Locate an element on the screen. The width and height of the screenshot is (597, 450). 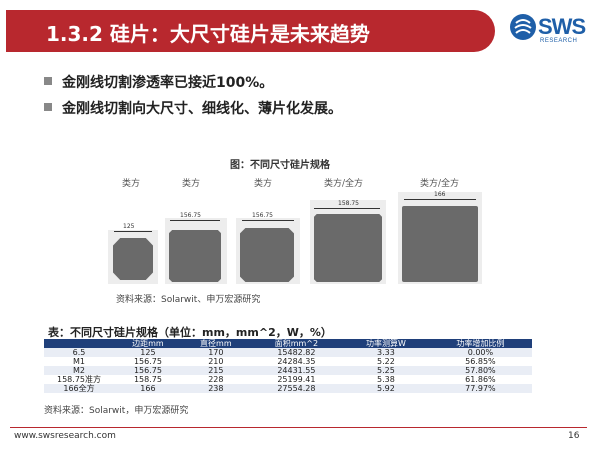
title-banner: 1.3.2 硅片：大尺寸硅片是未来趋势 is located at coordinates (250, 31).